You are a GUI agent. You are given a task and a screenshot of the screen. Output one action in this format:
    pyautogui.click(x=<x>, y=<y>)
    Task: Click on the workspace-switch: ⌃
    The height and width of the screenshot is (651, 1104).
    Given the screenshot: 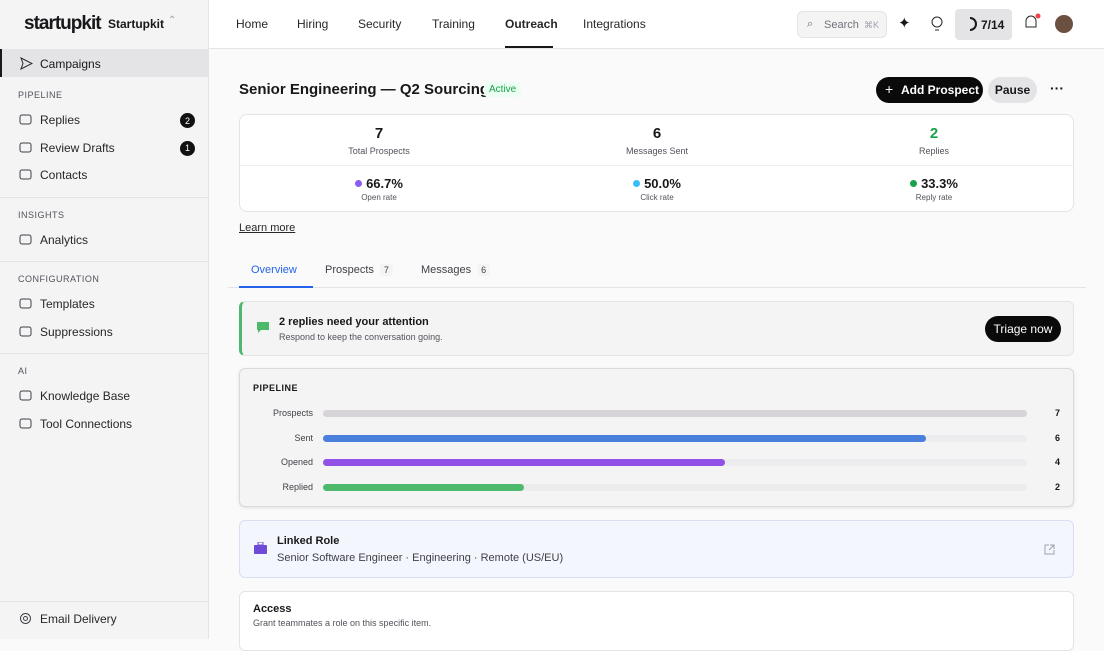 What is the action you would take?
    pyautogui.click(x=172, y=20)
    